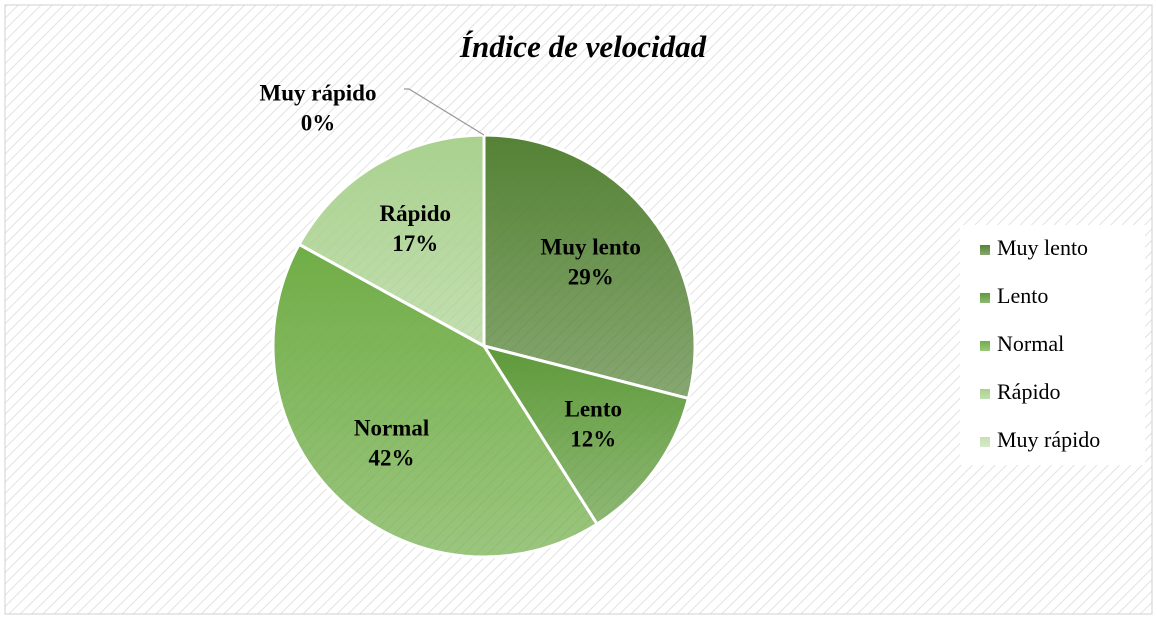  I want to click on data-label-name: Muy lento, so click(591, 247).